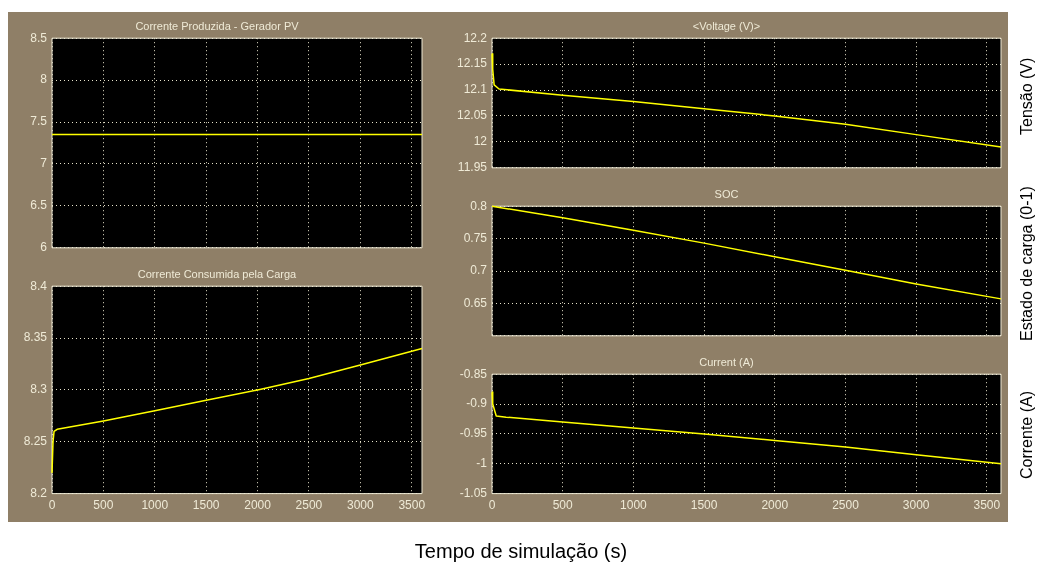 The height and width of the screenshot is (576, 1042). Describe the element at coordinates (479, 270) in the screenshot. I see `y-tick-label: 0.7` at that location.